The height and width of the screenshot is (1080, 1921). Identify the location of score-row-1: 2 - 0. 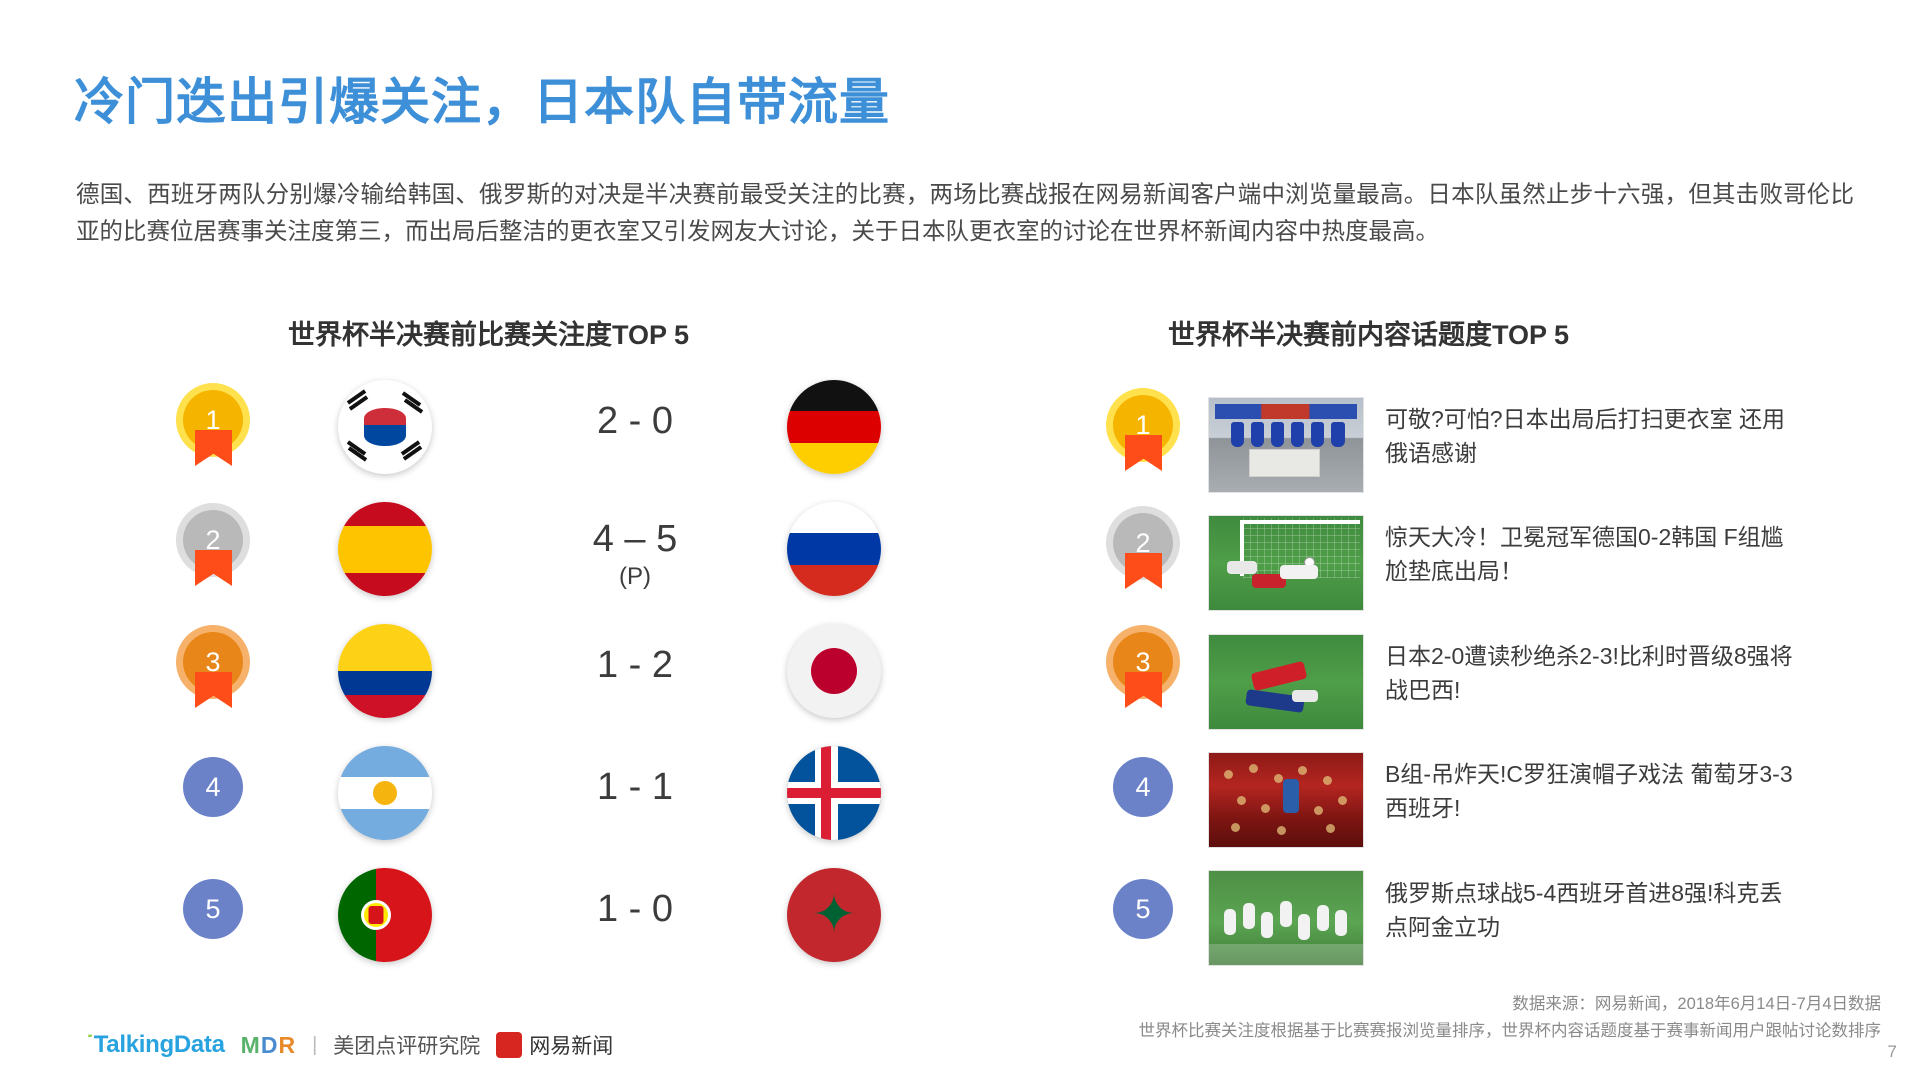
(635, 421).